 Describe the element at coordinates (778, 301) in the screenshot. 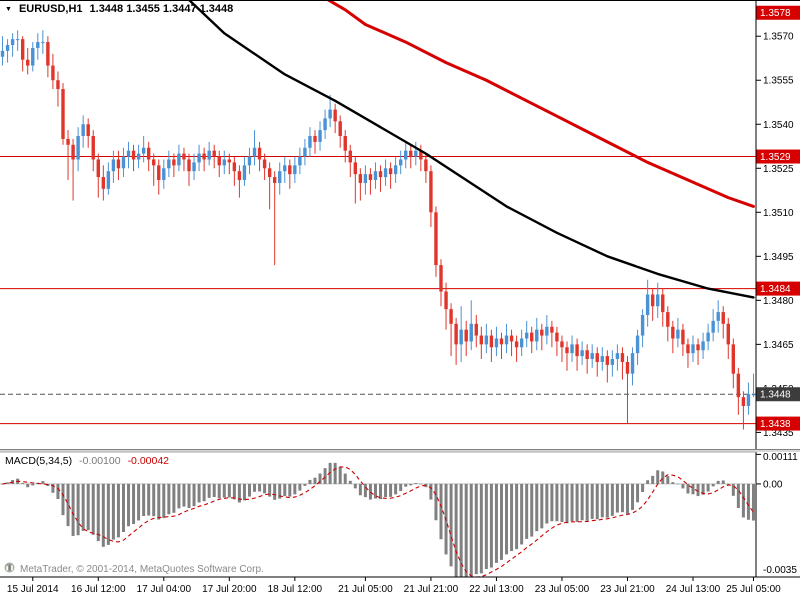

I see `price-tick-label: 1.3480` at that location.